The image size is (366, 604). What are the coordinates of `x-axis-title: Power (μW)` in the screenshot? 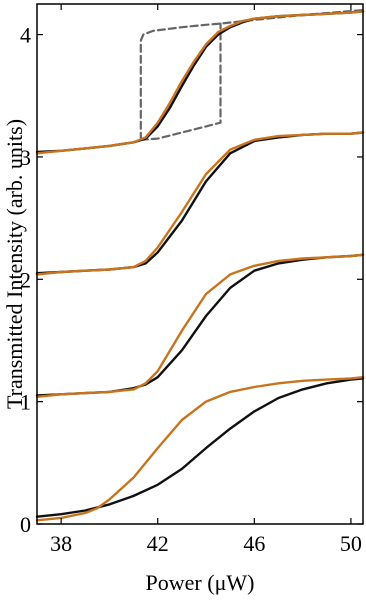 It's located at (200, 582).